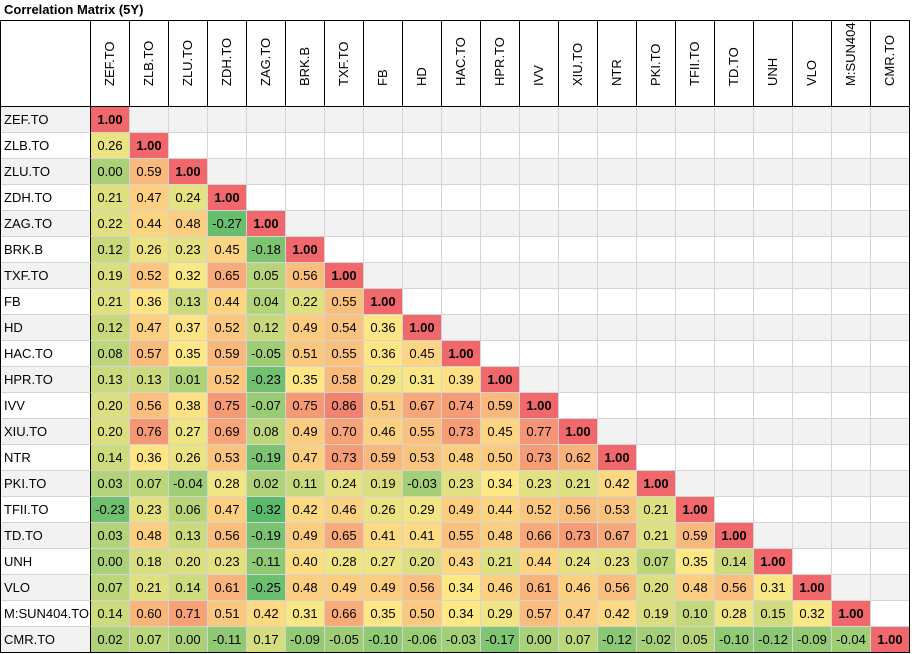  Describe the element at coordinates (266, 250) in the screenshot. I see `correlation-value-cell: -0.18` at that location.